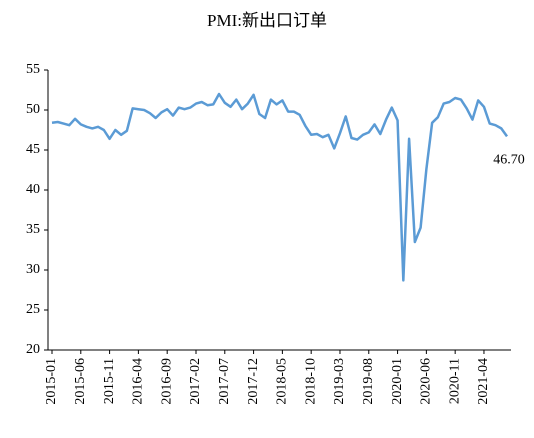  Describe the element at coordinates (33, 229) in the screenshot. I see `y-tick-label: 35` at that location.